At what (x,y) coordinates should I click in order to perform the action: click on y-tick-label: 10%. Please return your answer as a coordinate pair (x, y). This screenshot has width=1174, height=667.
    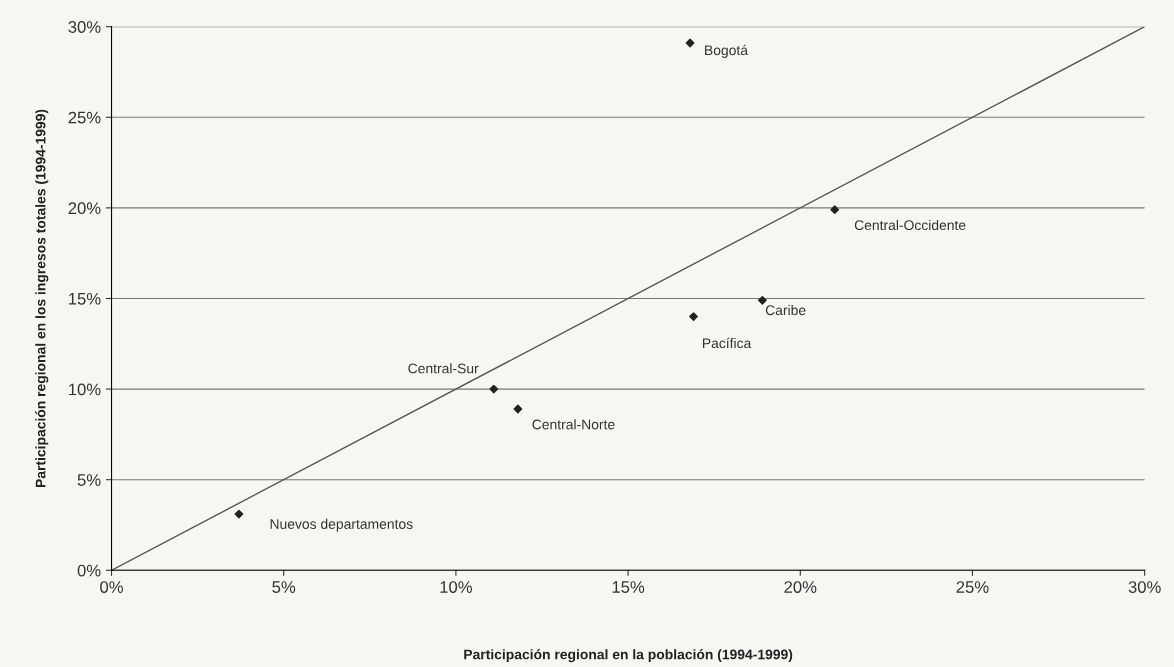
    Looking at the image, I should click on (85, 389).